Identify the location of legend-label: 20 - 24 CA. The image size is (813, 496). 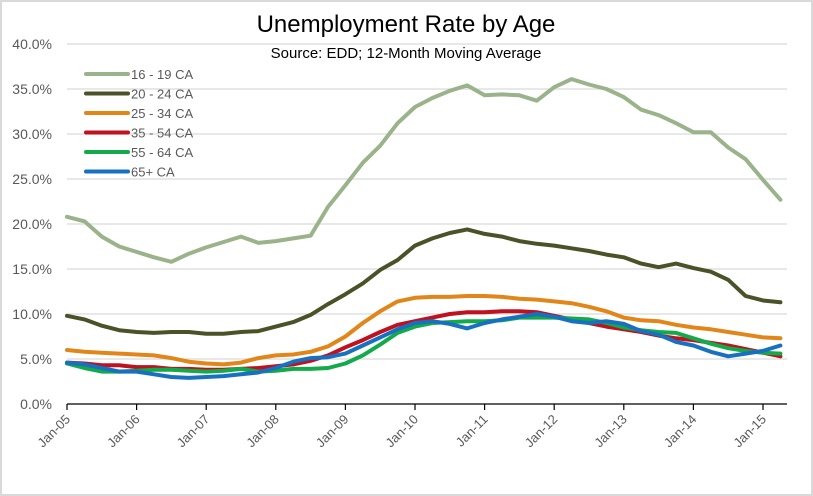
(162, 94).